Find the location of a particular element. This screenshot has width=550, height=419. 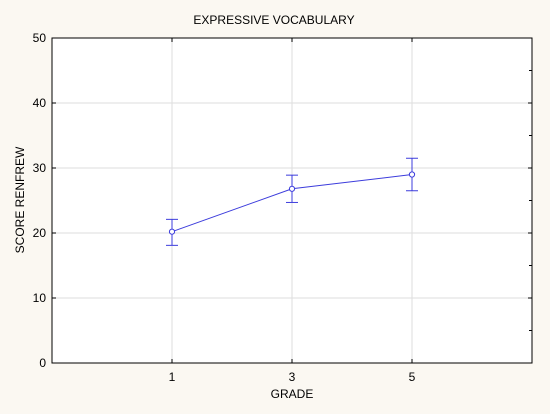

y-tick-label: 50 is located at coordinates (40, 38).